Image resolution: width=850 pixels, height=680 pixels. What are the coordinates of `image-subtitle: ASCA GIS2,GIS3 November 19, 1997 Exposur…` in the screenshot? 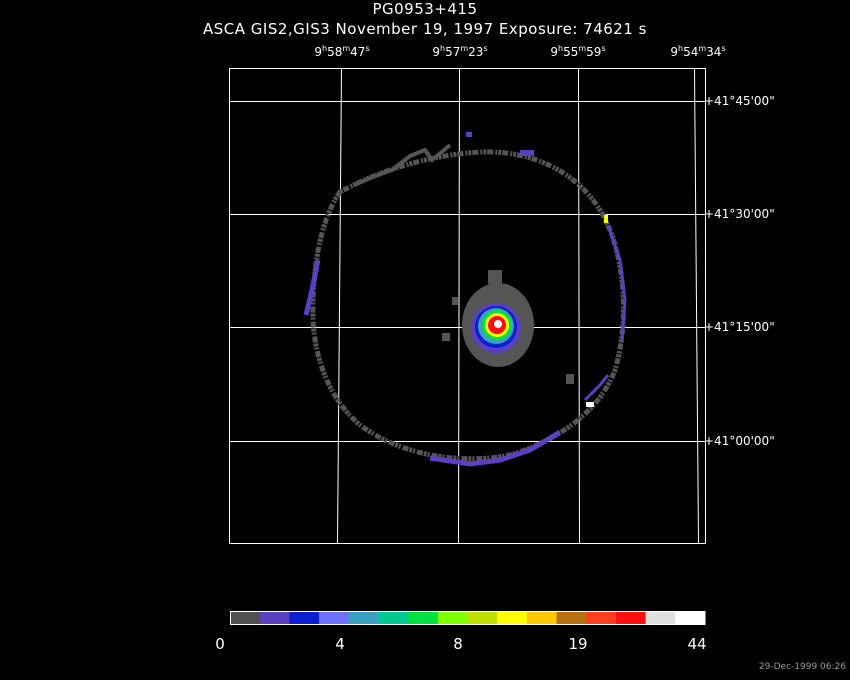 It's located at (425, 29).